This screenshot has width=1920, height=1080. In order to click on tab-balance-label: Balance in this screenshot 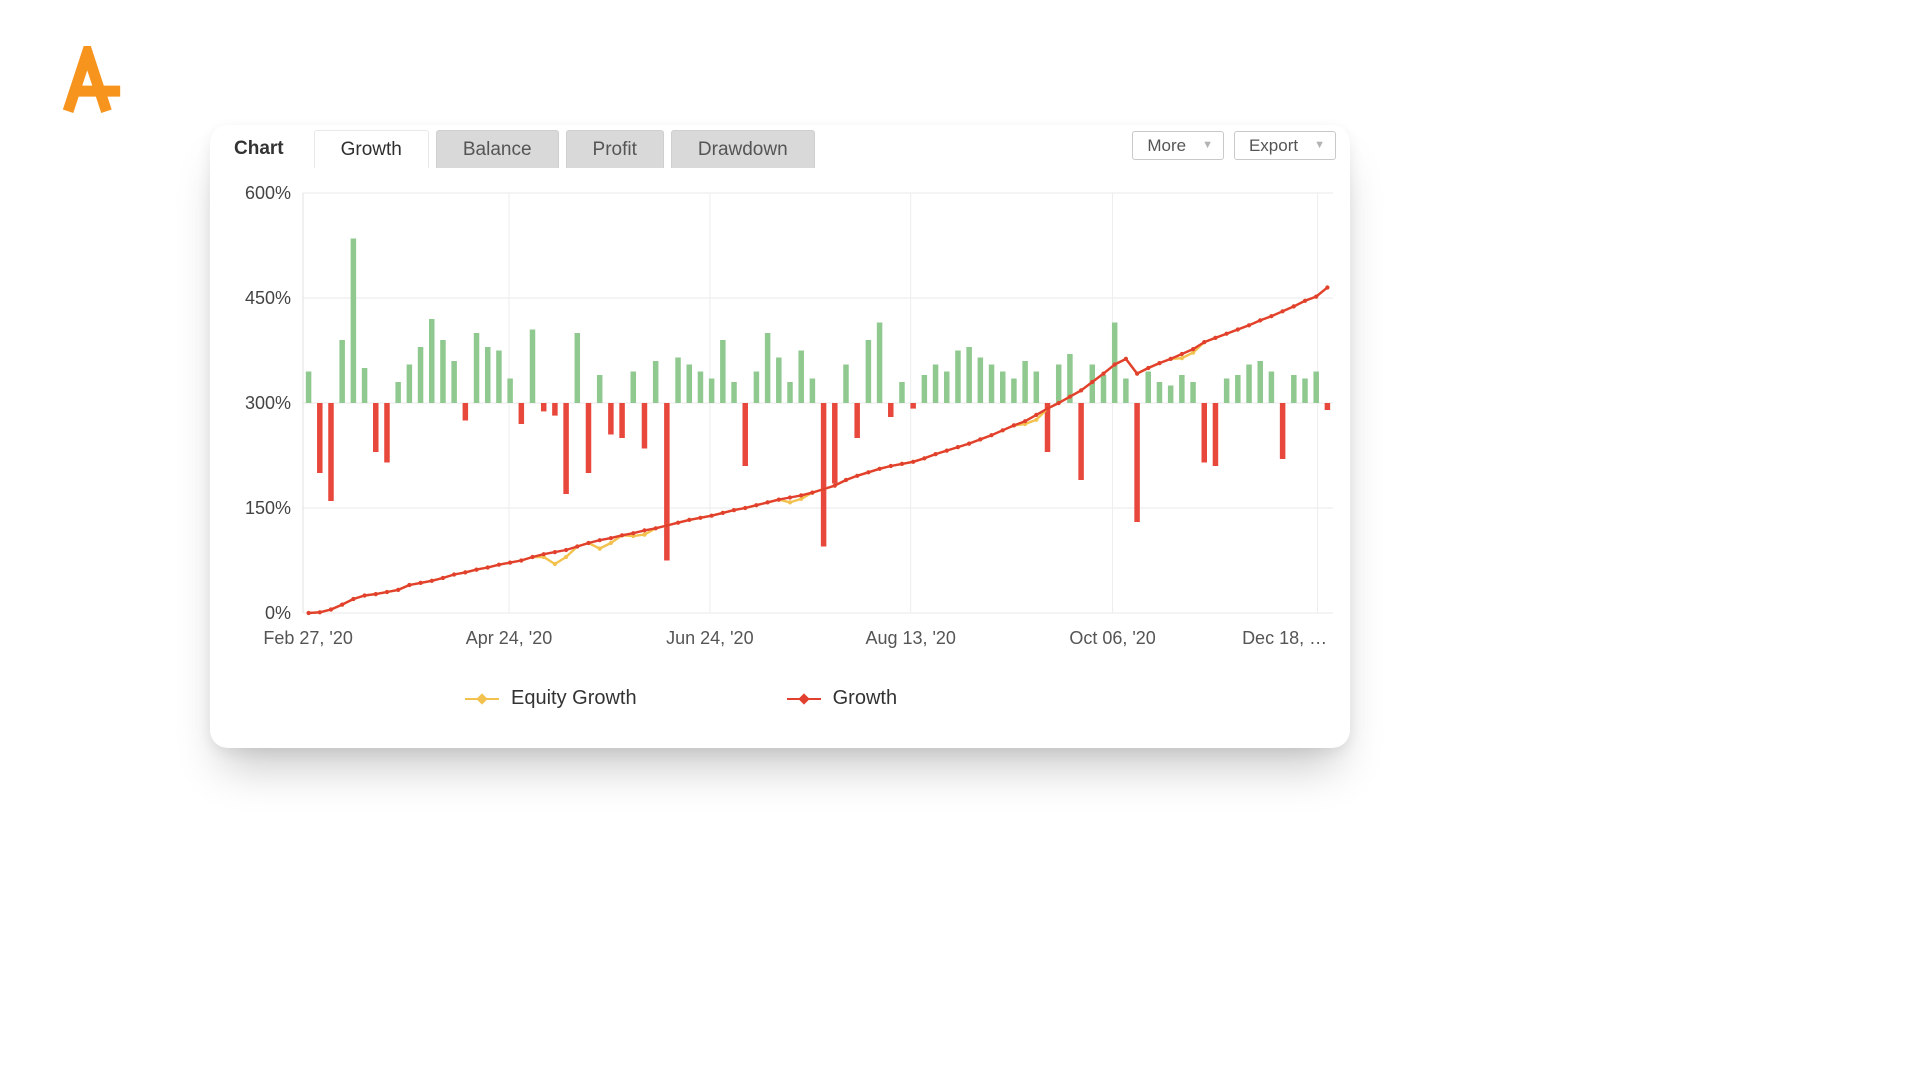, I will do `click(497, 149)`.